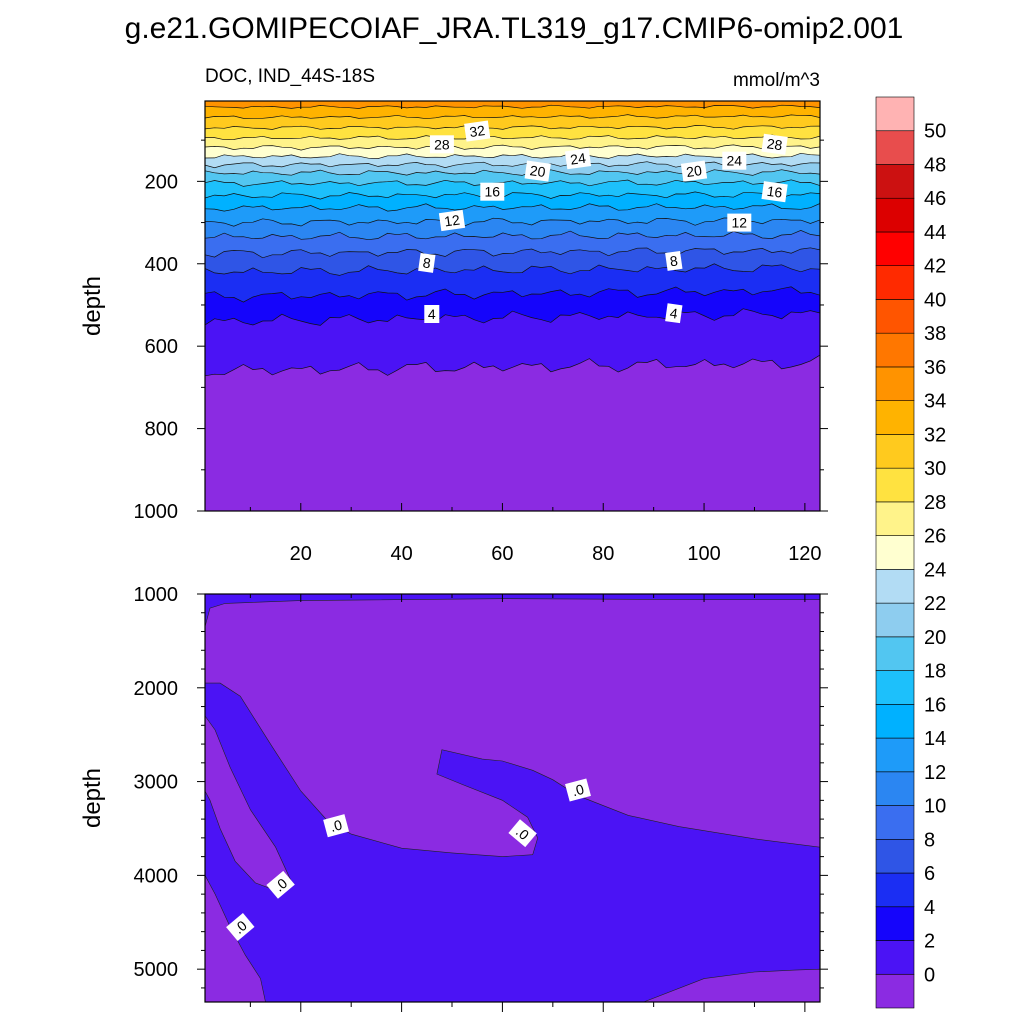  I want to click on units-label: mmol/m^3, so click(776, 80).